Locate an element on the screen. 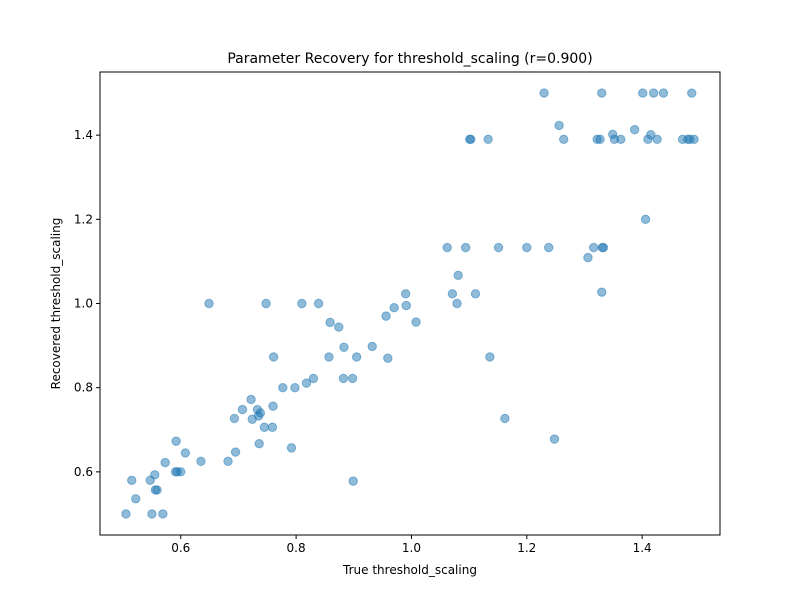 This screenshot has width=800, height=600. x-tick-label: 0.8 is located at coordinates (296, 548).